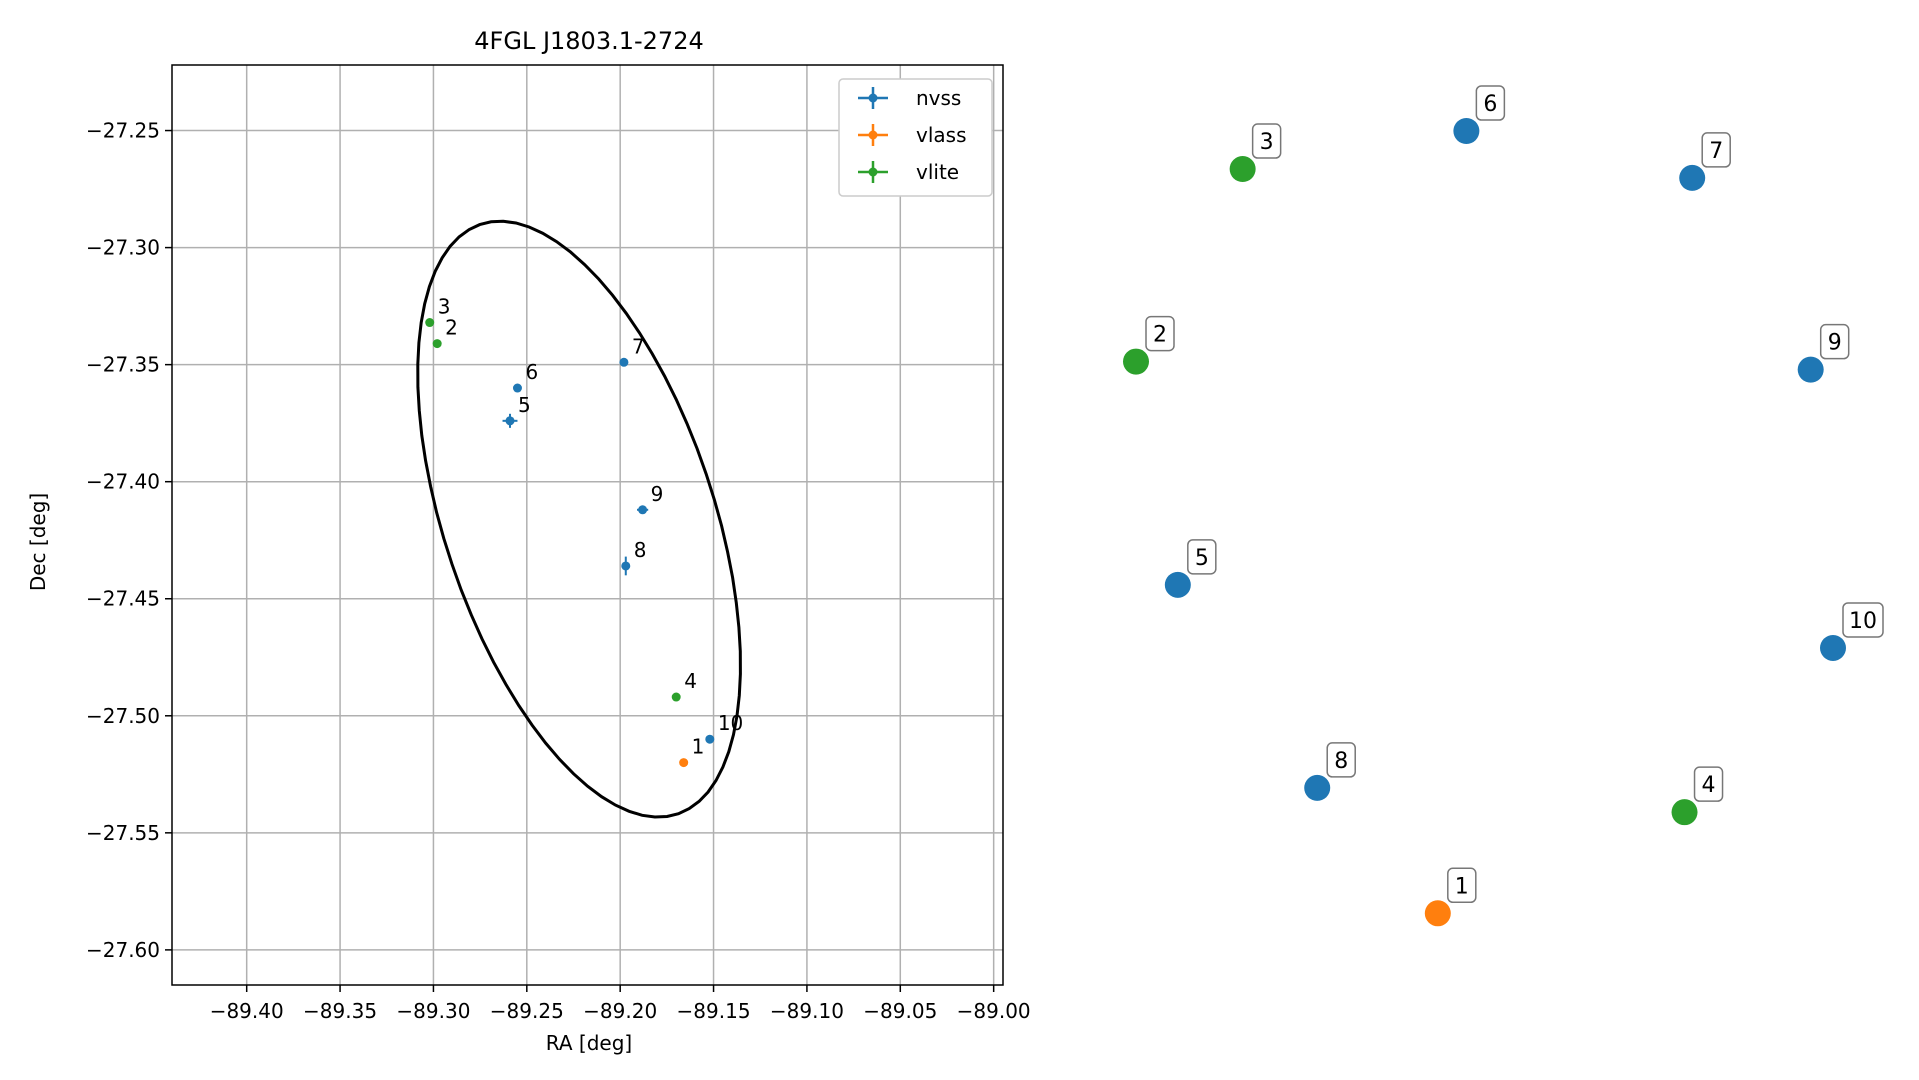 The height and width of the screenshot is (1080, 1919). What do you see at coordinates (620, 1011) in the screenshot?
I see `x-tick-label: −89.20` at bounding box center [620, 1011].